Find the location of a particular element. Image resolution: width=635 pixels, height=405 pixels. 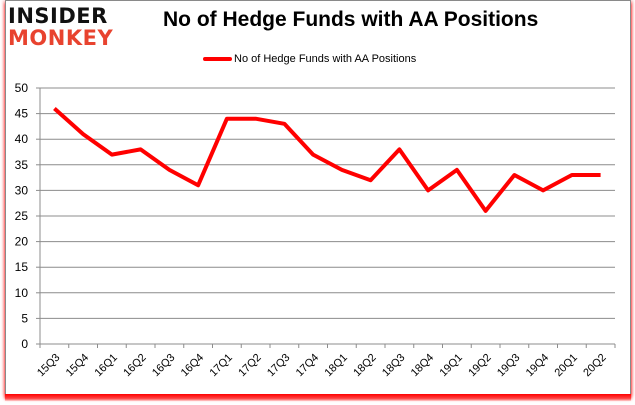

insider-monkey-logo: INSIDER MONKEY is located at coordinates (78, 28).